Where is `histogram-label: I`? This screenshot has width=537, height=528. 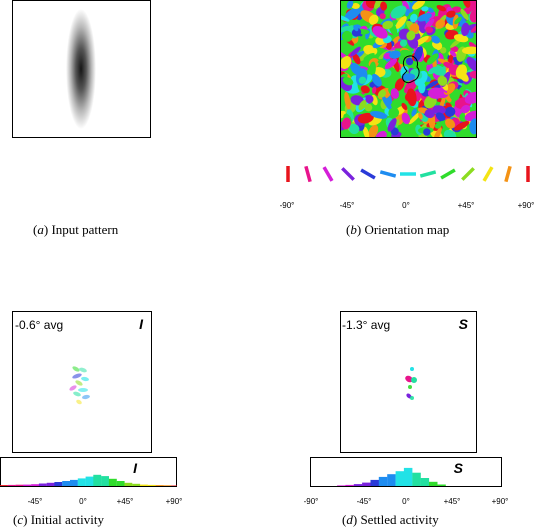 histogram-label: I is located at coordinates (135, 468).